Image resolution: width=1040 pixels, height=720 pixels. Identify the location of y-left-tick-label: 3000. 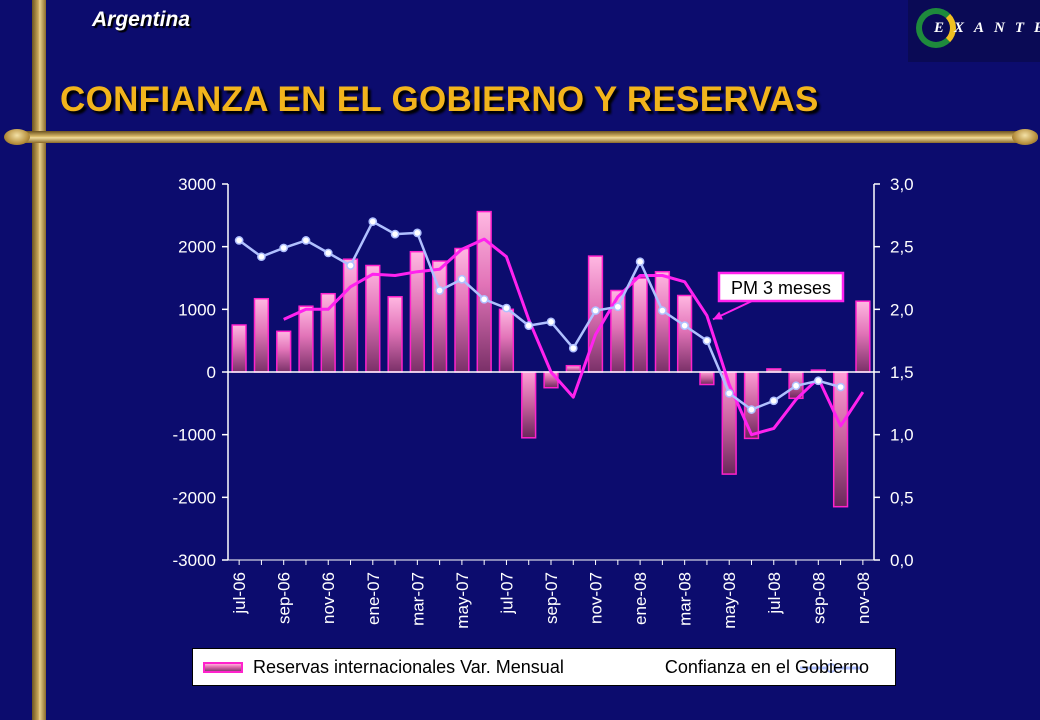
(197, 184).